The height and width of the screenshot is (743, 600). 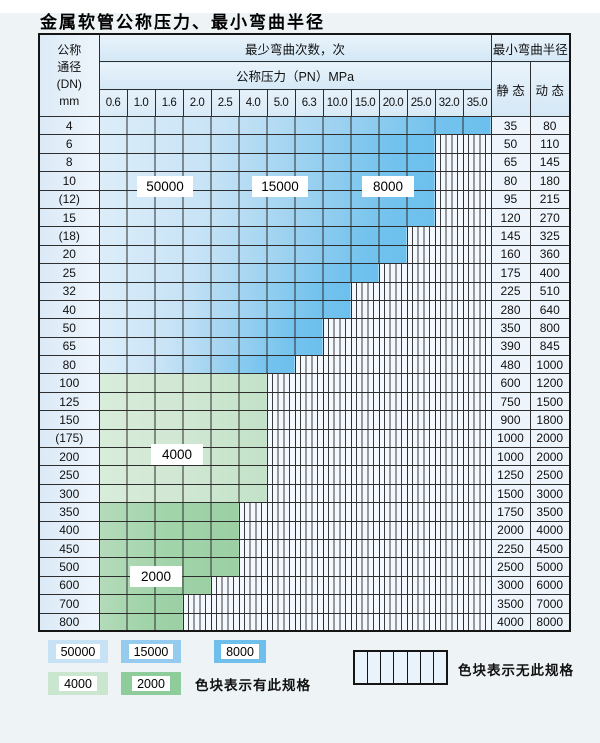 I want to click on top-white-strip, so click(x=300, y=6).